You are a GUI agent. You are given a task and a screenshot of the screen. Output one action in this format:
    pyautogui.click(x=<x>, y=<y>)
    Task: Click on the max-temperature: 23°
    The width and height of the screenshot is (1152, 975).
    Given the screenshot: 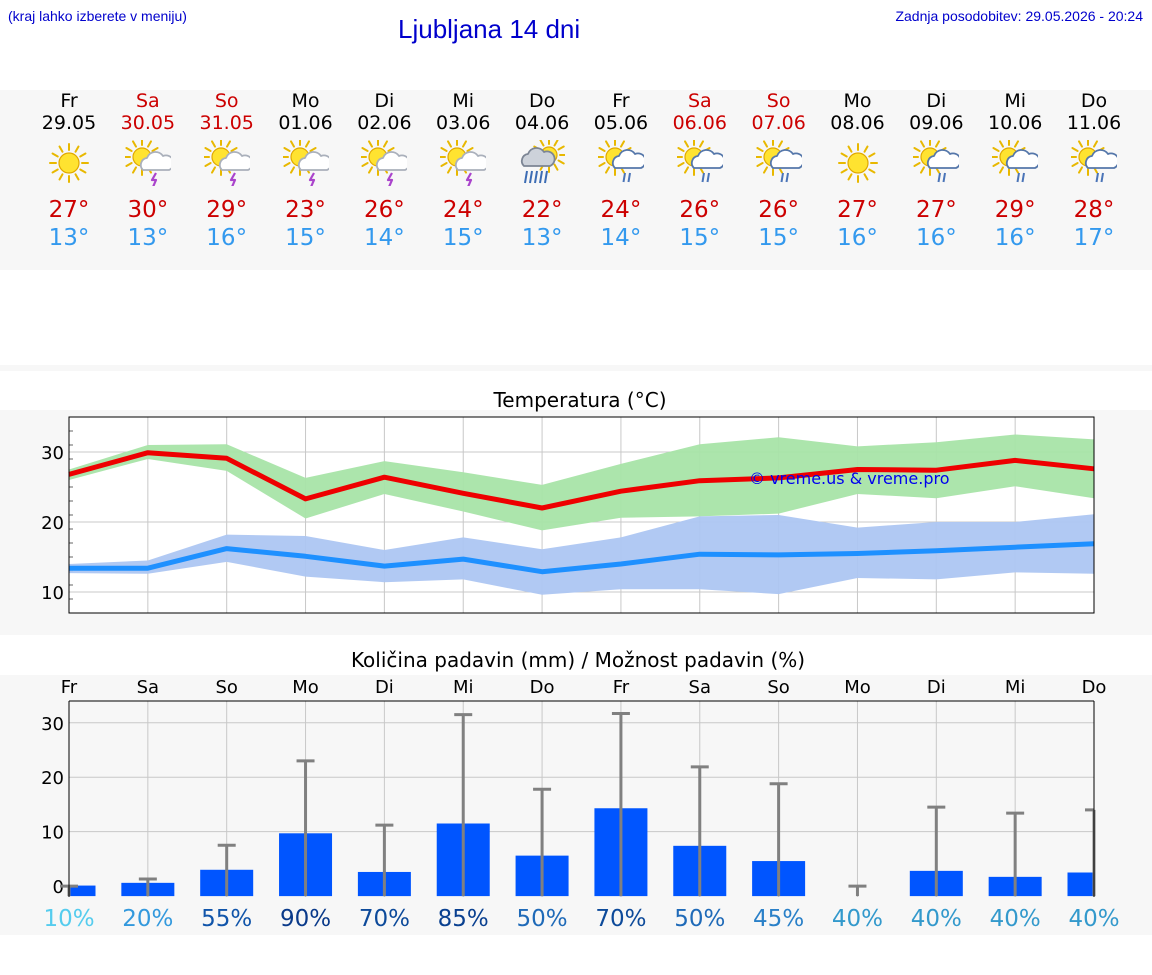 What is the action you would take?
    pyautogui.click(x=305, y=210)
    